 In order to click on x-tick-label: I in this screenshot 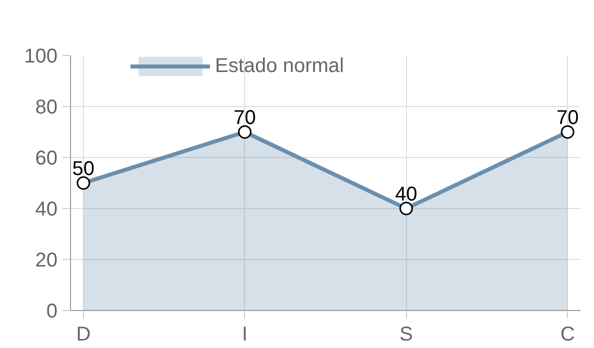, I will do `click(245, 335)`.